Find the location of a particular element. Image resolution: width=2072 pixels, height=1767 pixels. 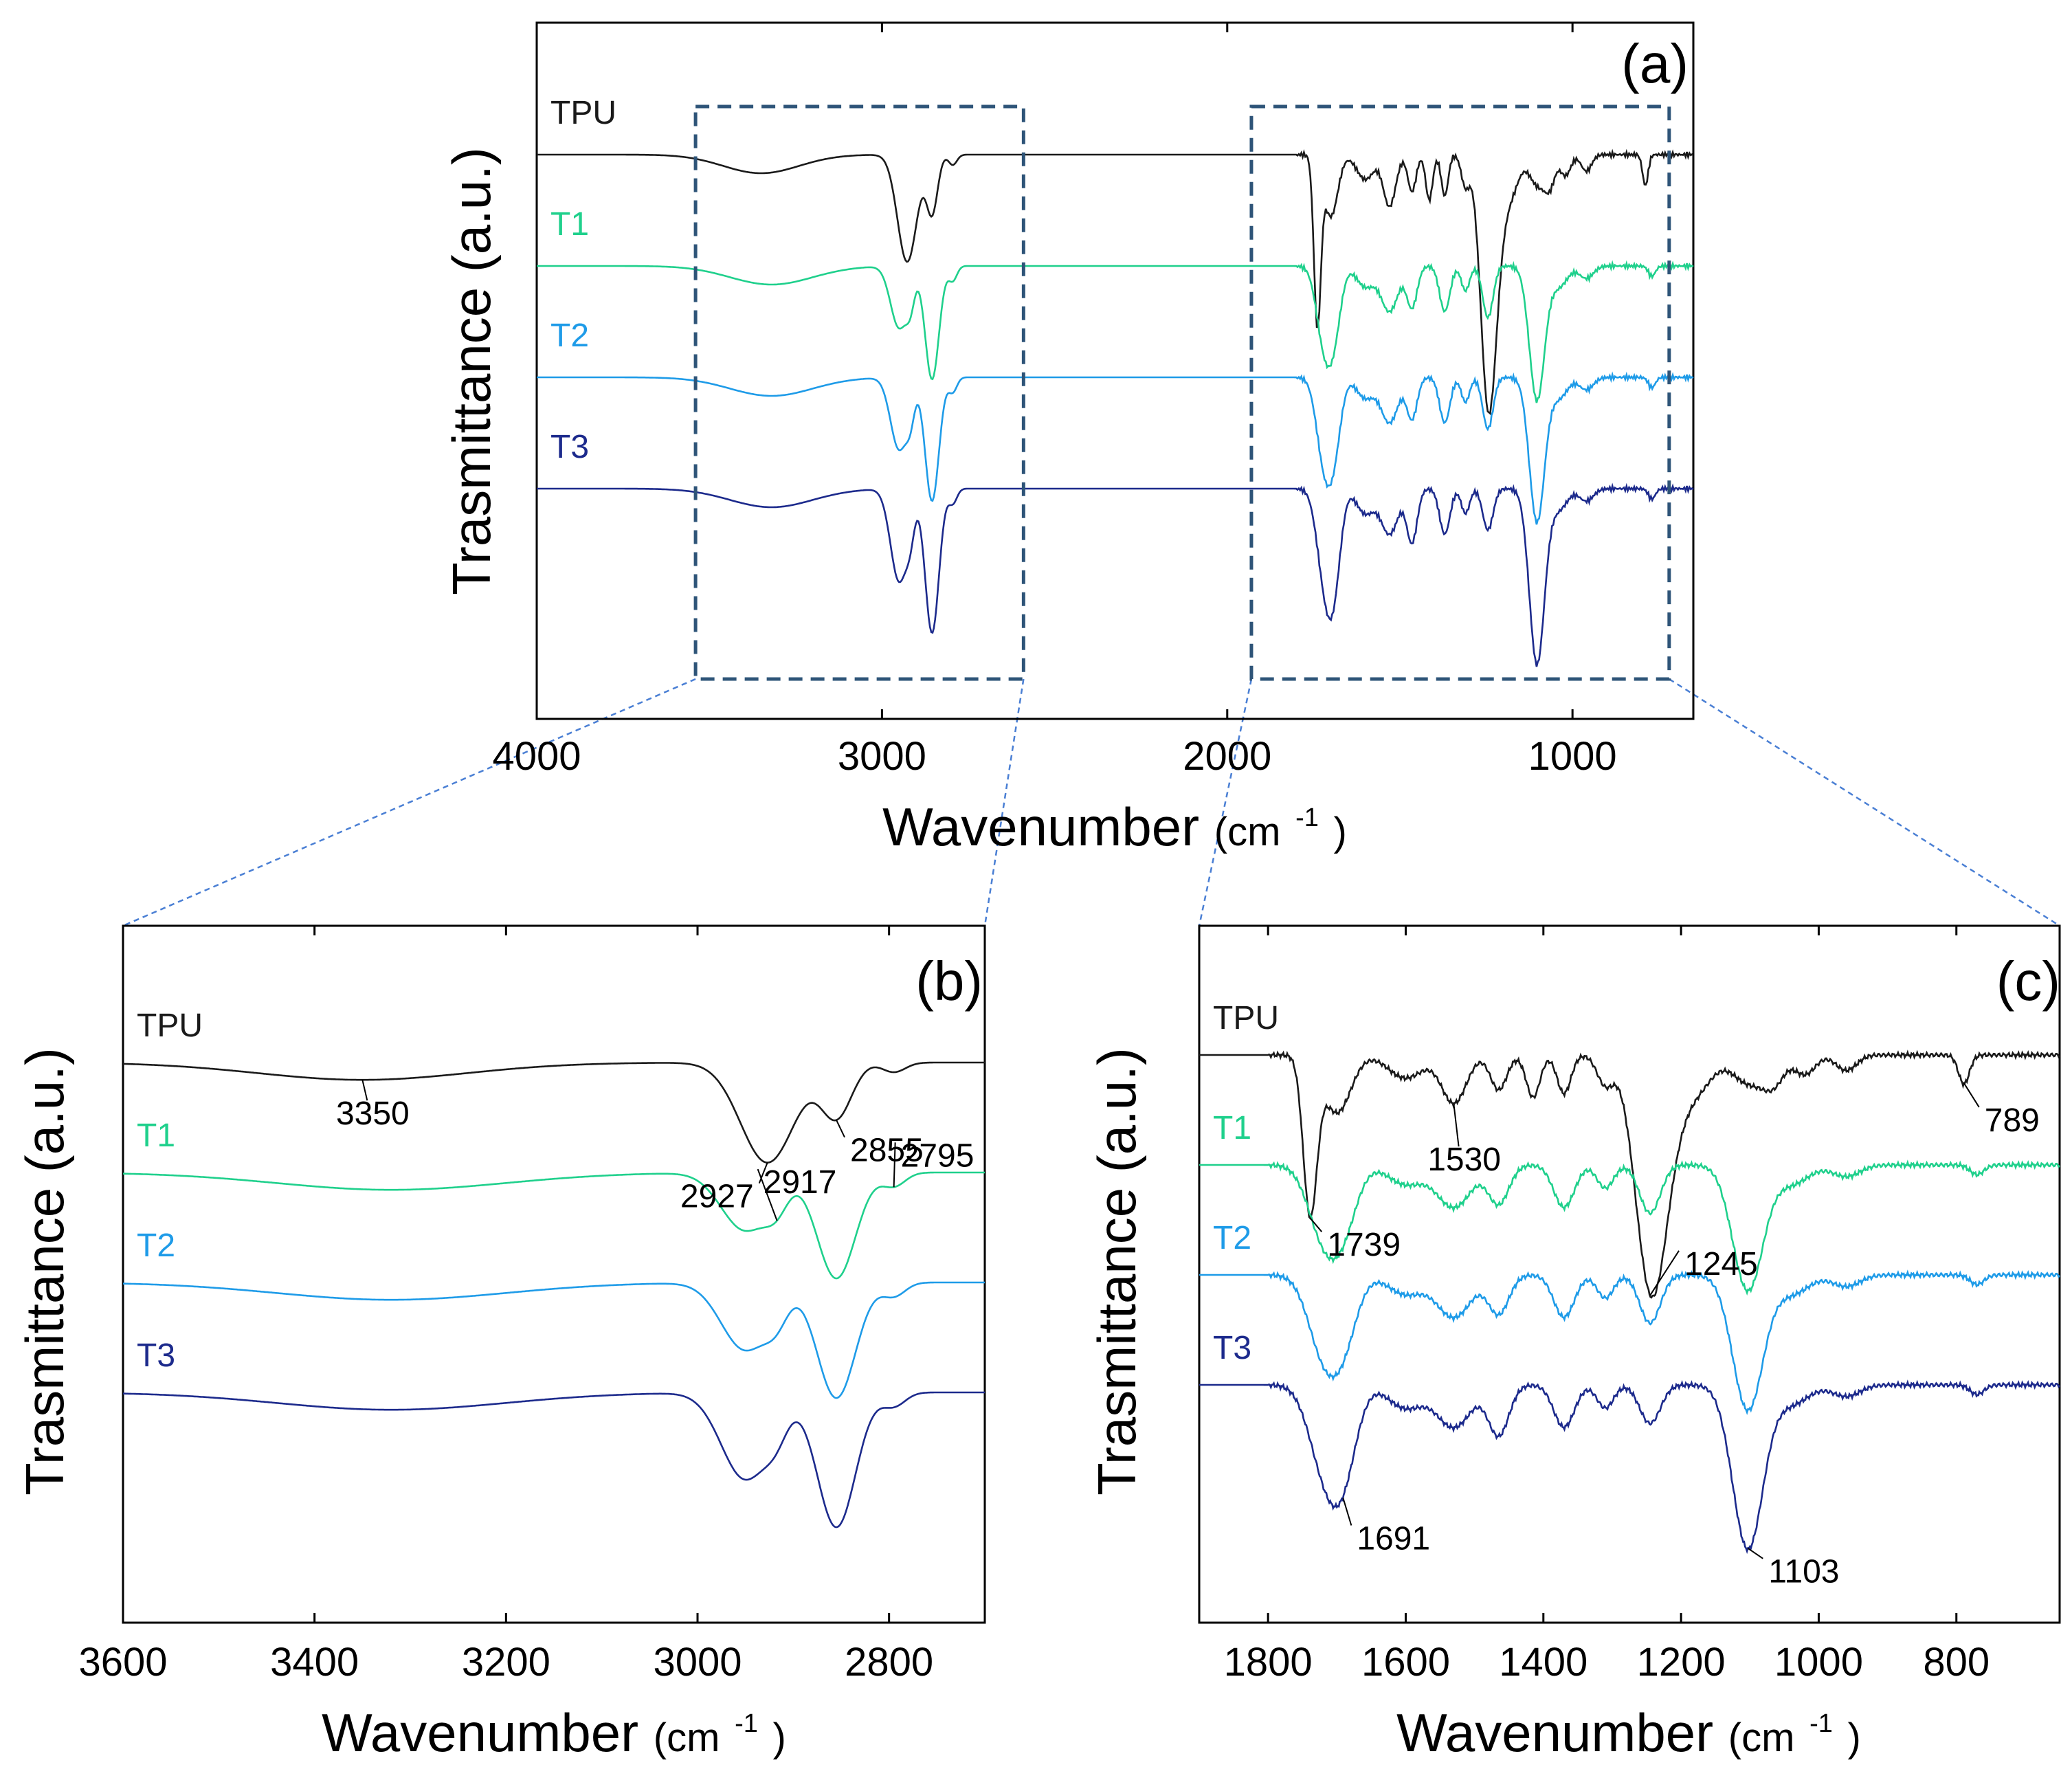

panel-c-y-axis-title: Trasmittance (a.u.) is located at coordinates (1117, 1271).